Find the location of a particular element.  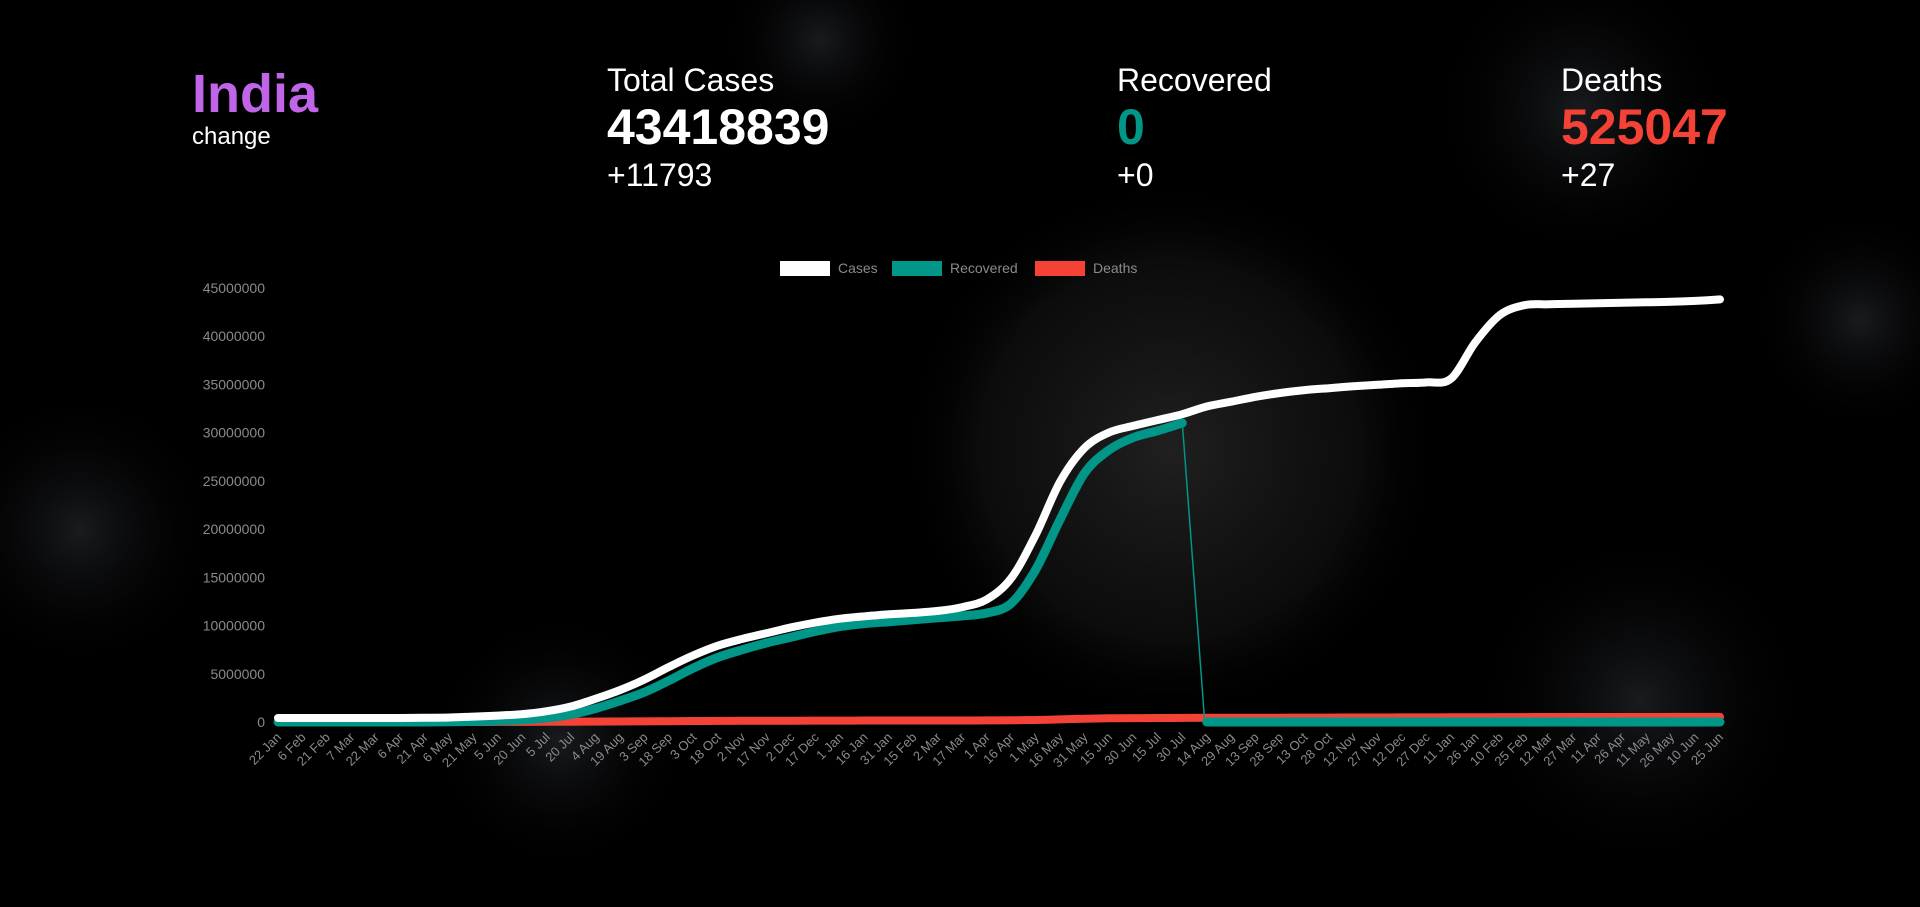

cases-legend-label: Cases is located at coordinates (858, 268).